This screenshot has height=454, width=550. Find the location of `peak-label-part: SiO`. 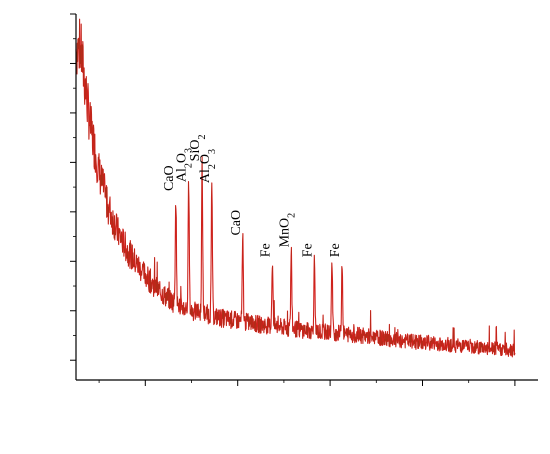

peak-label-part: SiO is located at coordinates (195, 151).